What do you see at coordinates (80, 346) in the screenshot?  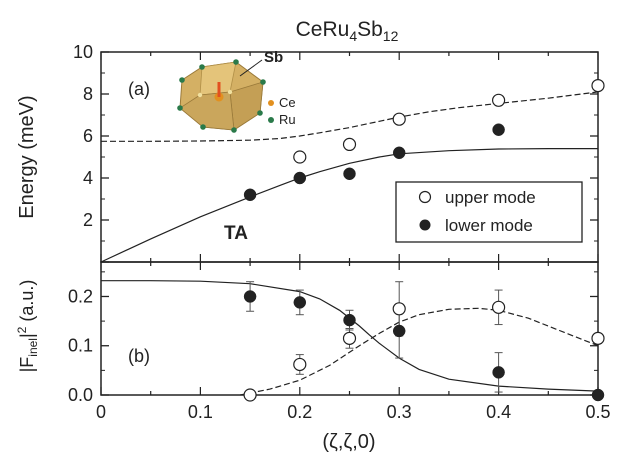 I see `y-tick-label: 0.1` at bounding box center [80, 346].